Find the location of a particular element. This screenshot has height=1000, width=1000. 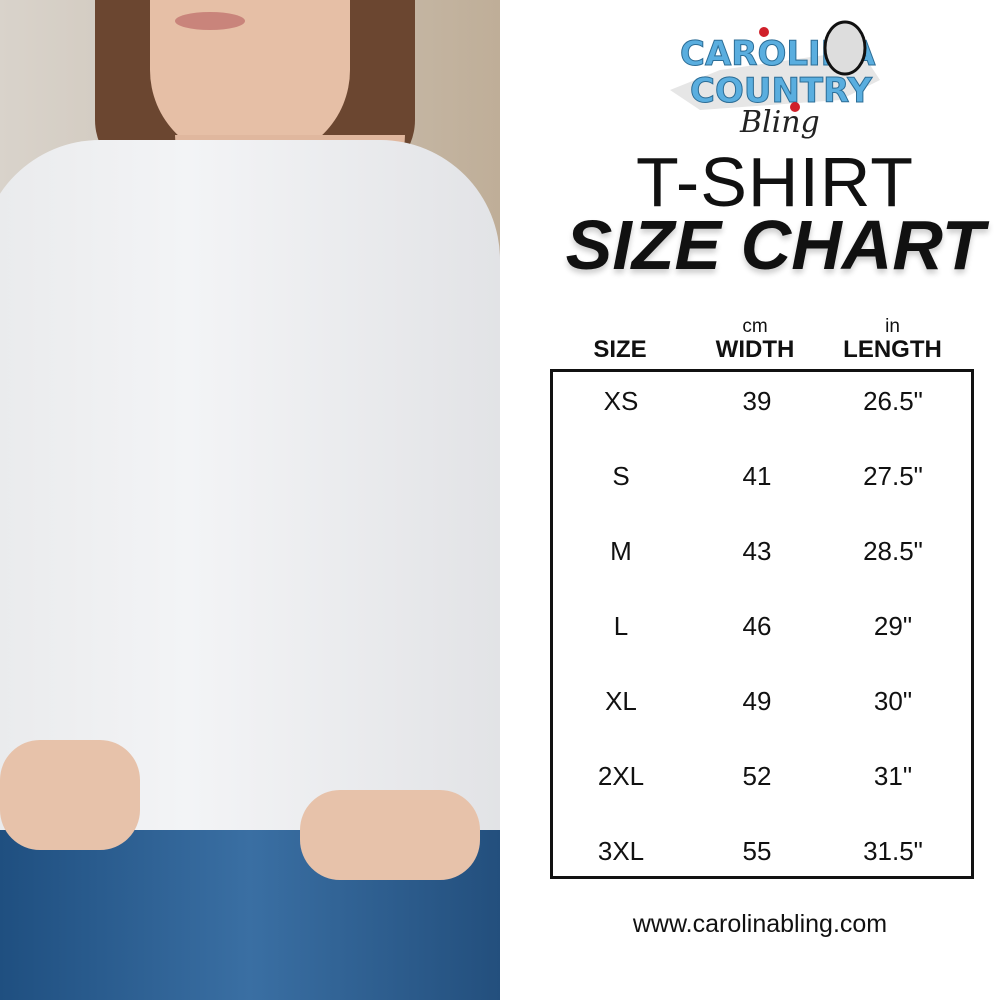

cell-size: XL is located at coordinates (621, 701).